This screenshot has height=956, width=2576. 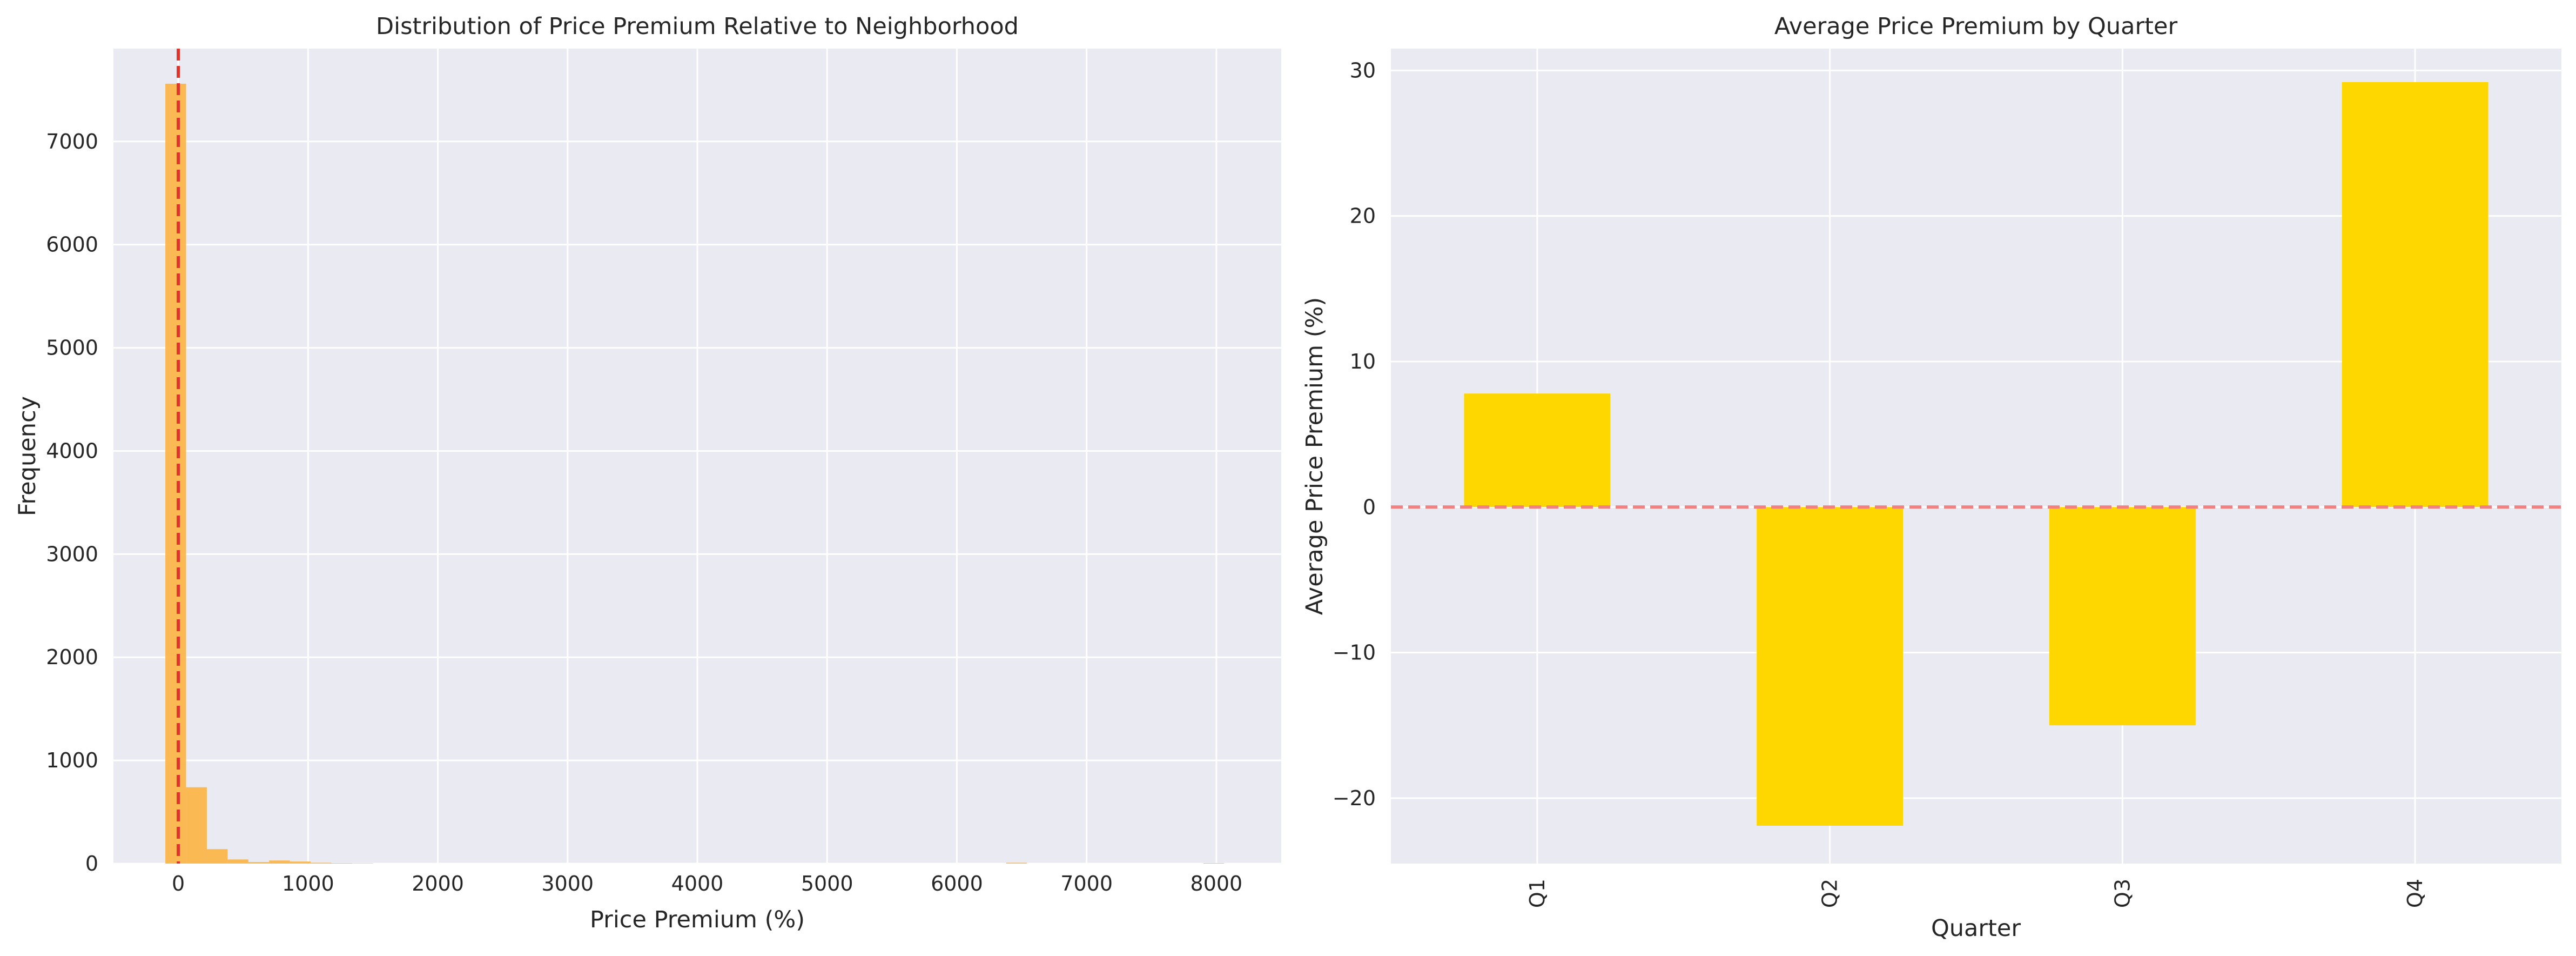 What do you see at coordinates (697, 883) in the screenshot?
I see `x-tick-label: 4000` at bounding box center [697, 883].